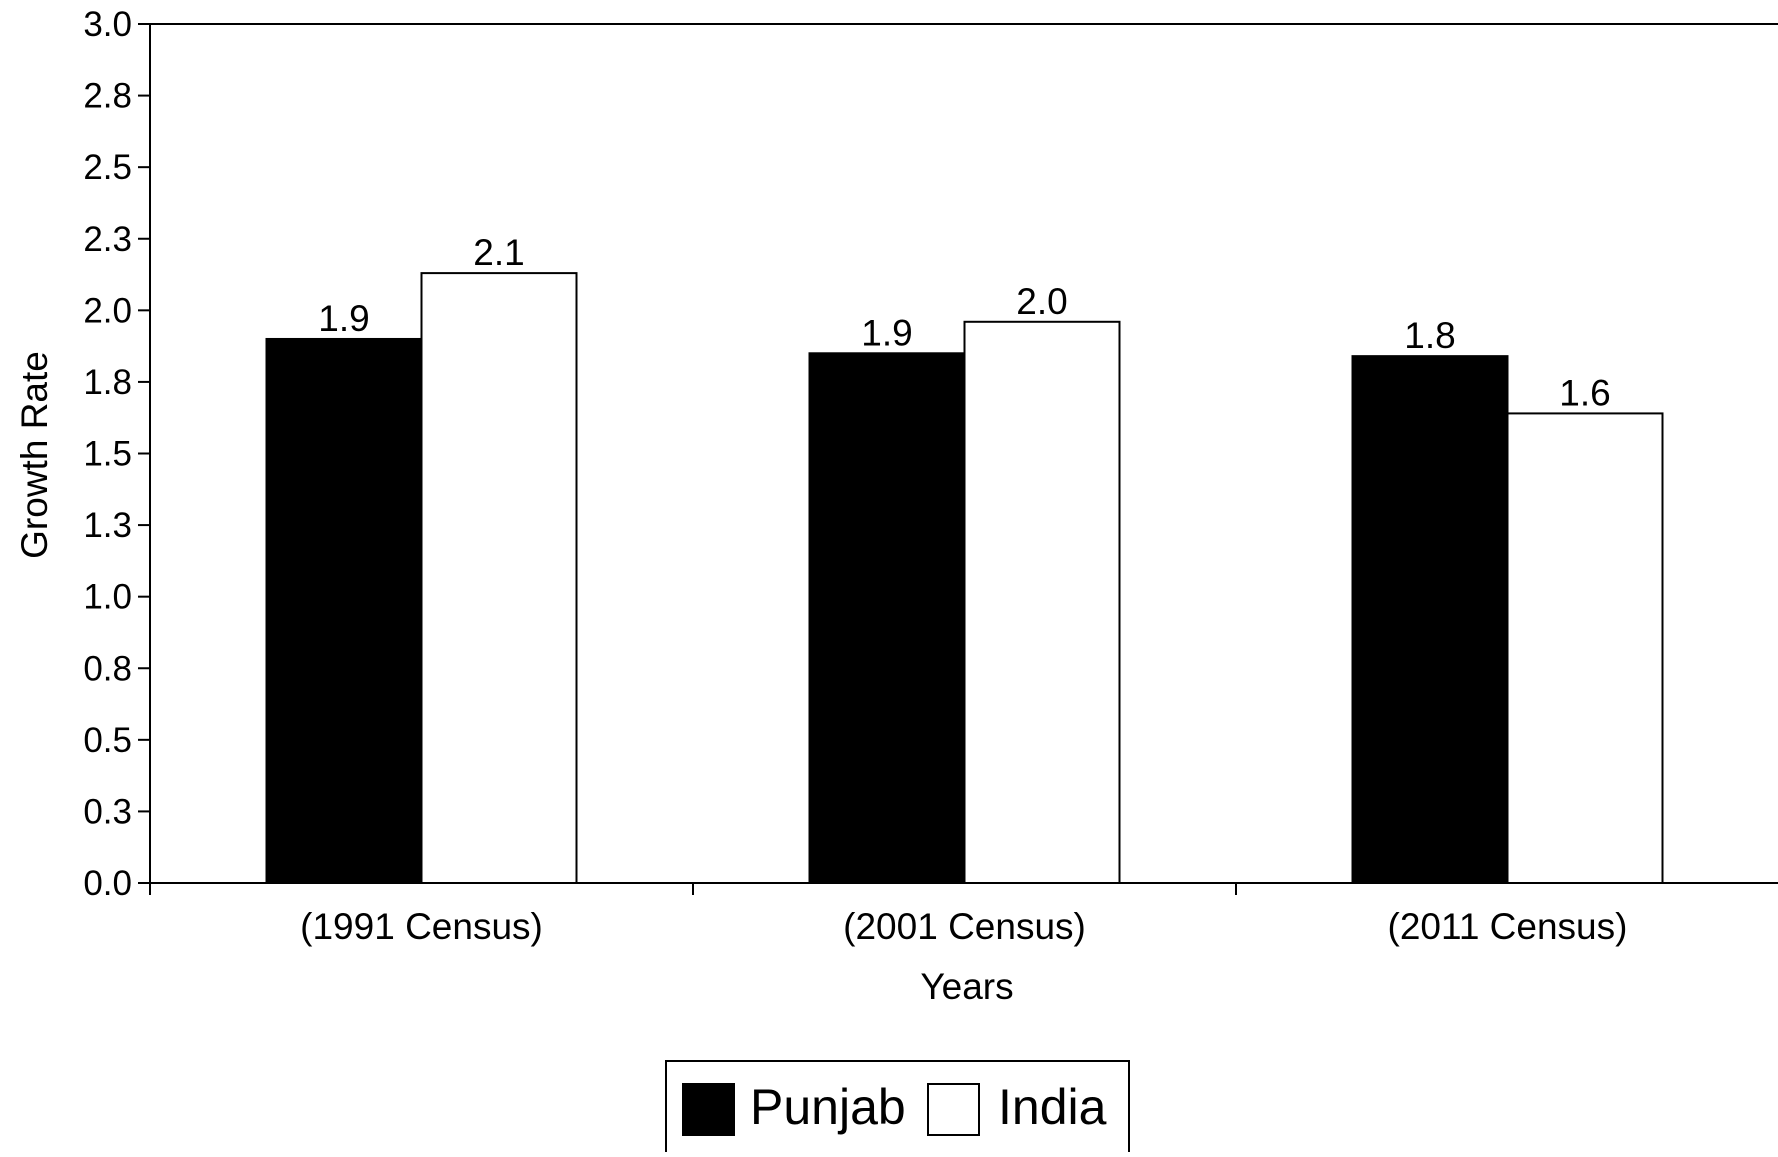 Image resolution: width=1778 pixels, height=1157 pixels. What do you see at coordinates (107, 167) in the screenshot?
I see `y-tick-label: 2.5` at bounding box center [107, 167].